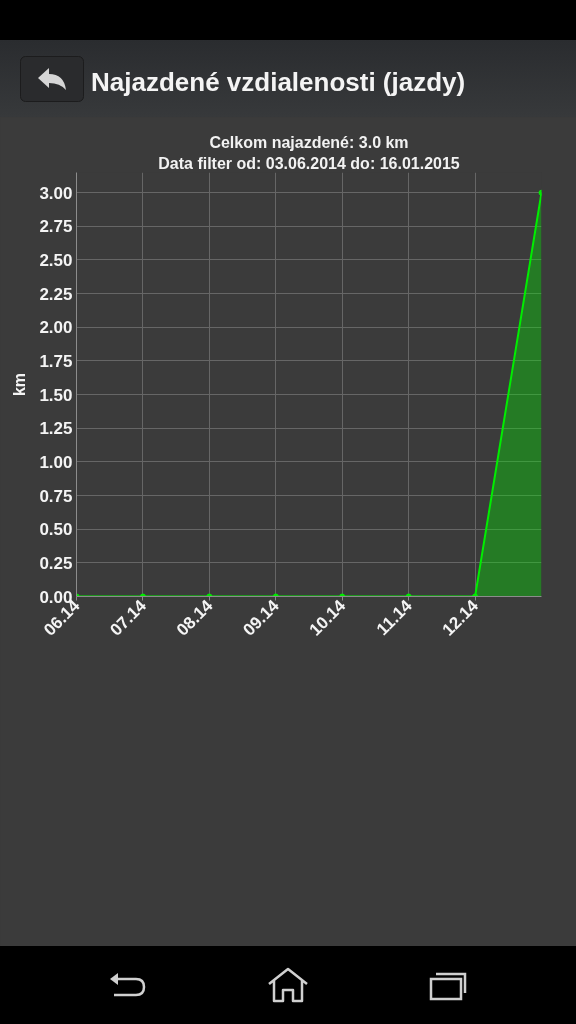  I want to click on y-axis-title: km, so click(20, 384).